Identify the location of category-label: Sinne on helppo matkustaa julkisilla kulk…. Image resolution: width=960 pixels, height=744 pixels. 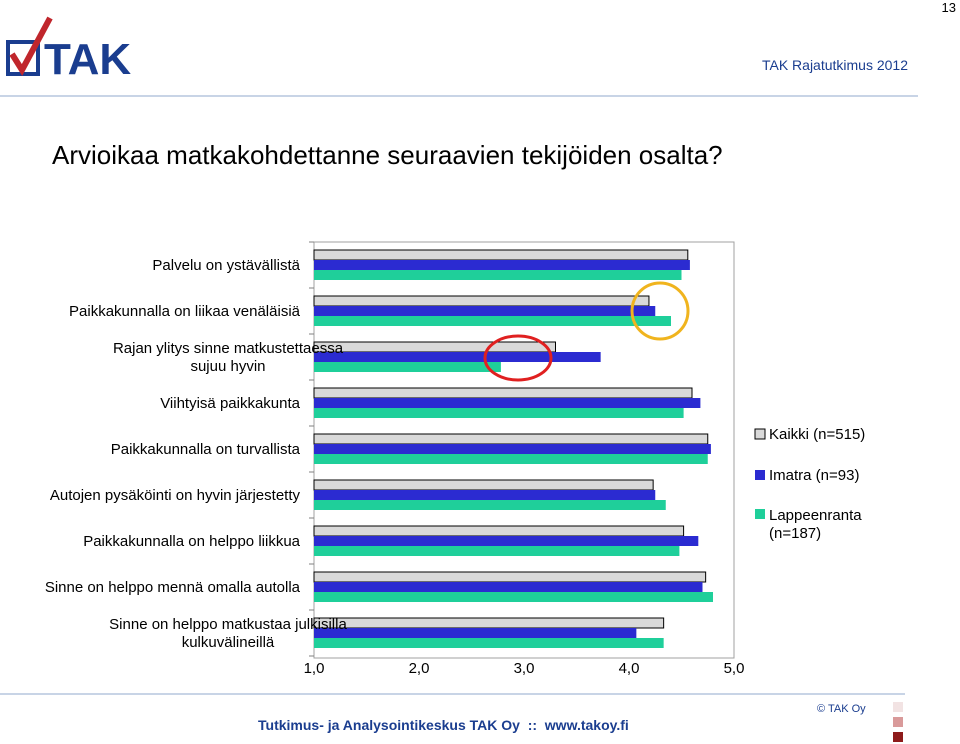
(228, 633).